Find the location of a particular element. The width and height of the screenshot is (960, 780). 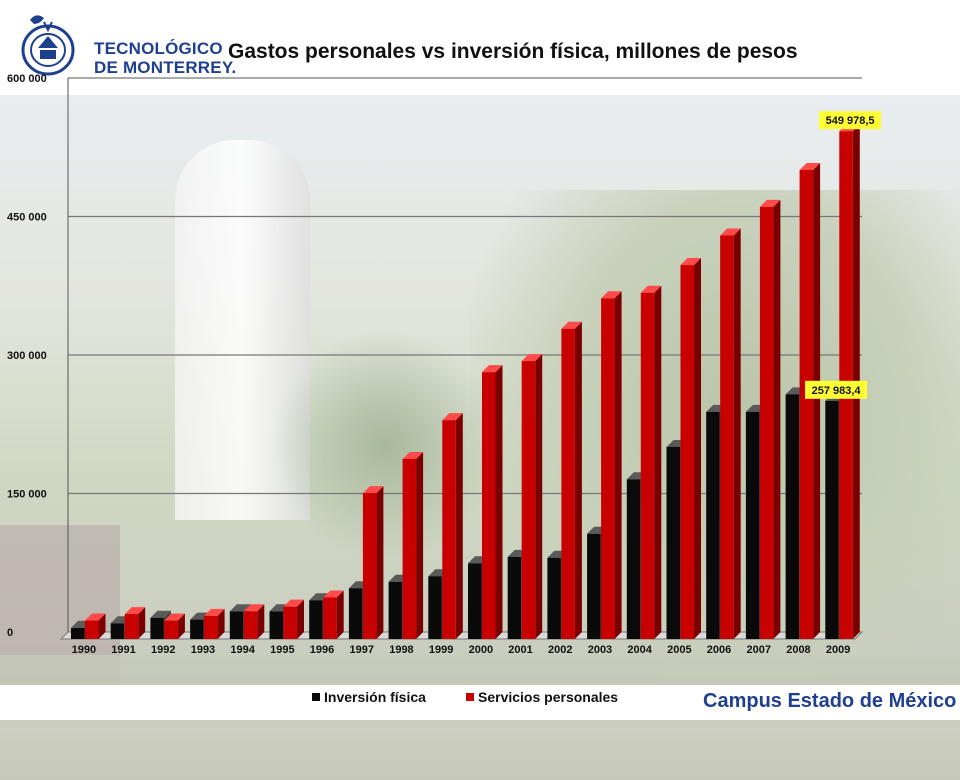

bar-inversion-1997 is located at coordinates (355, 613).